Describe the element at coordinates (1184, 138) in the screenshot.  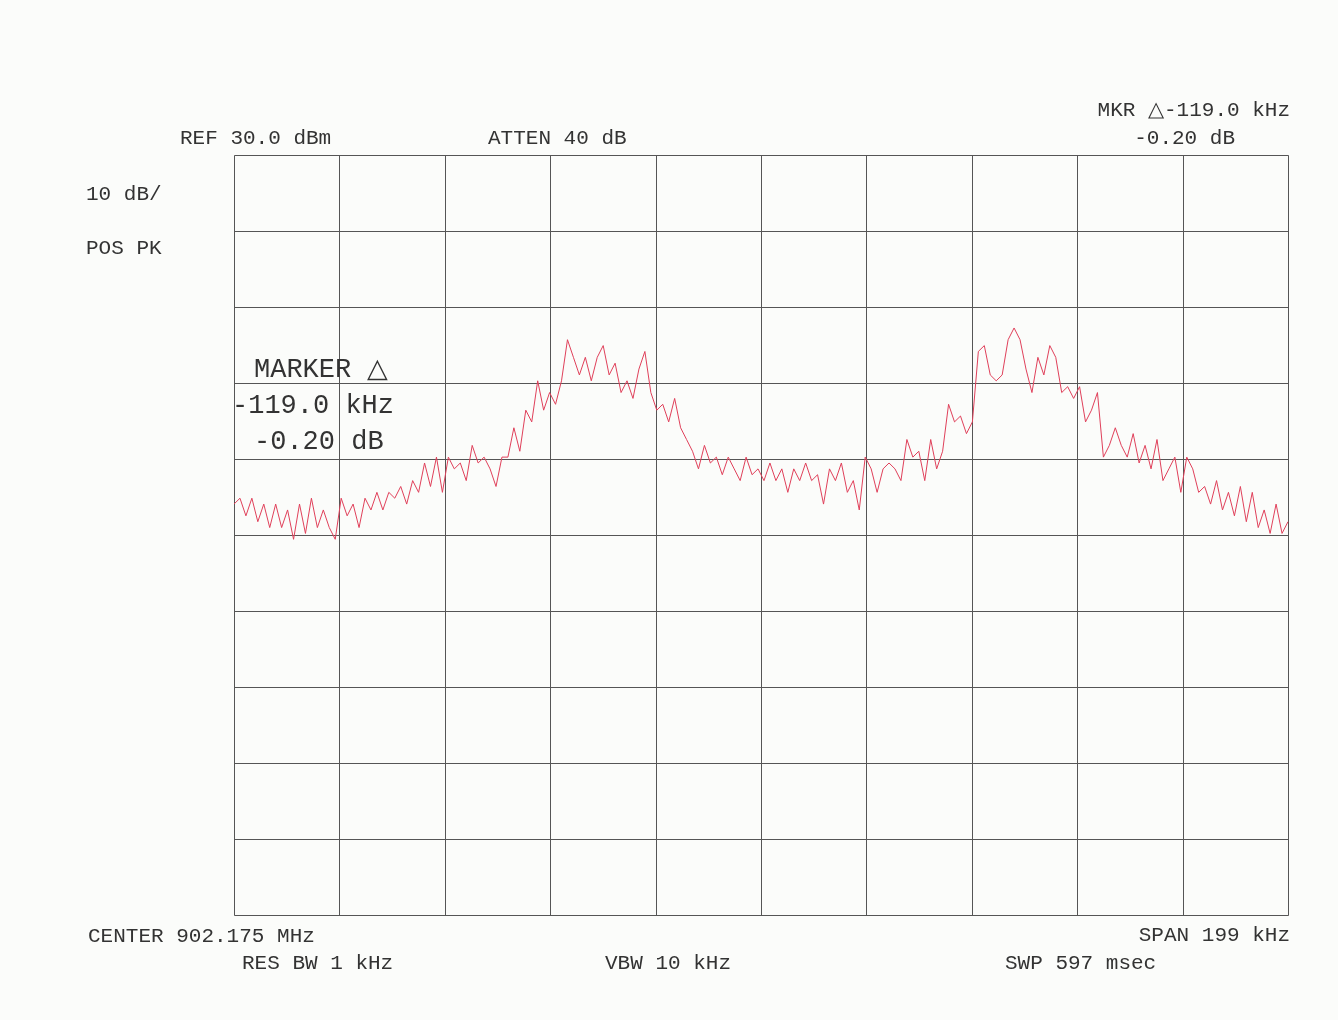
I see `text: -0.20 dB` at that location.